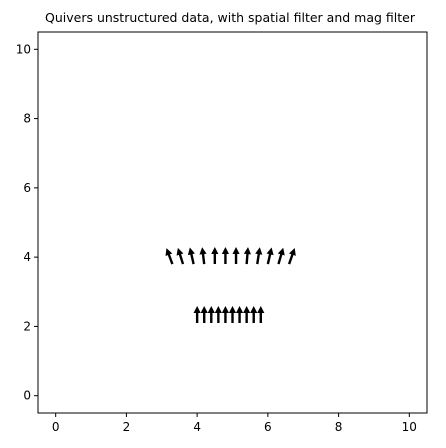 This screenshot has height=448, width=446. What do you see at coordinates (197, 427) in the screenshot?
I see `x-tick-label: 4` at bounding box center [197, 427].